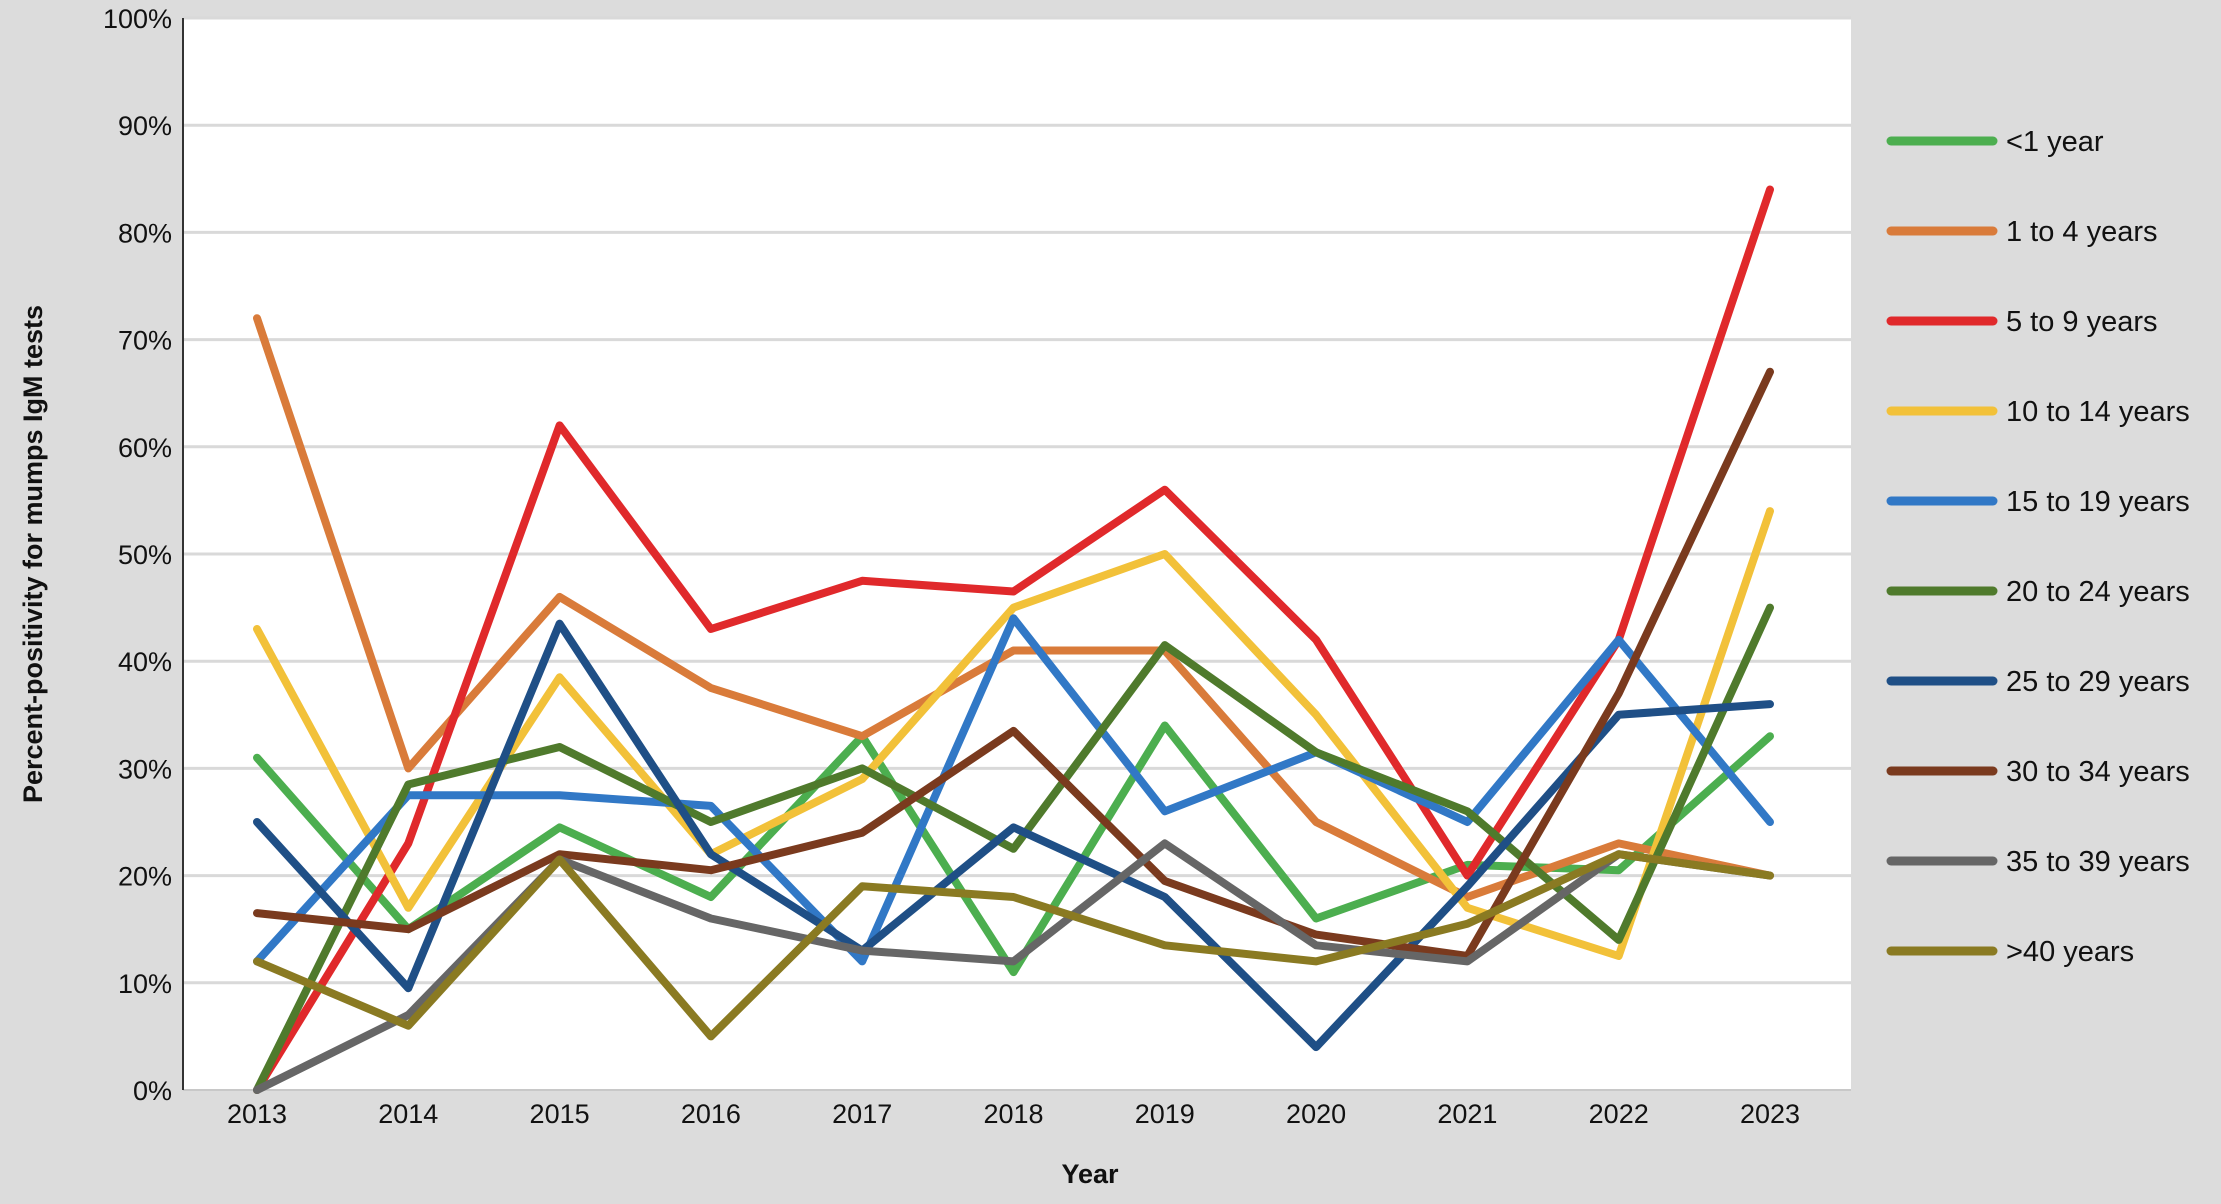 The image size is (2221, 1204). What do you see at coordinates (2055, 142) in the screenshot?
I see `legend-label: <1 year` at bounding box center [2055, 142].